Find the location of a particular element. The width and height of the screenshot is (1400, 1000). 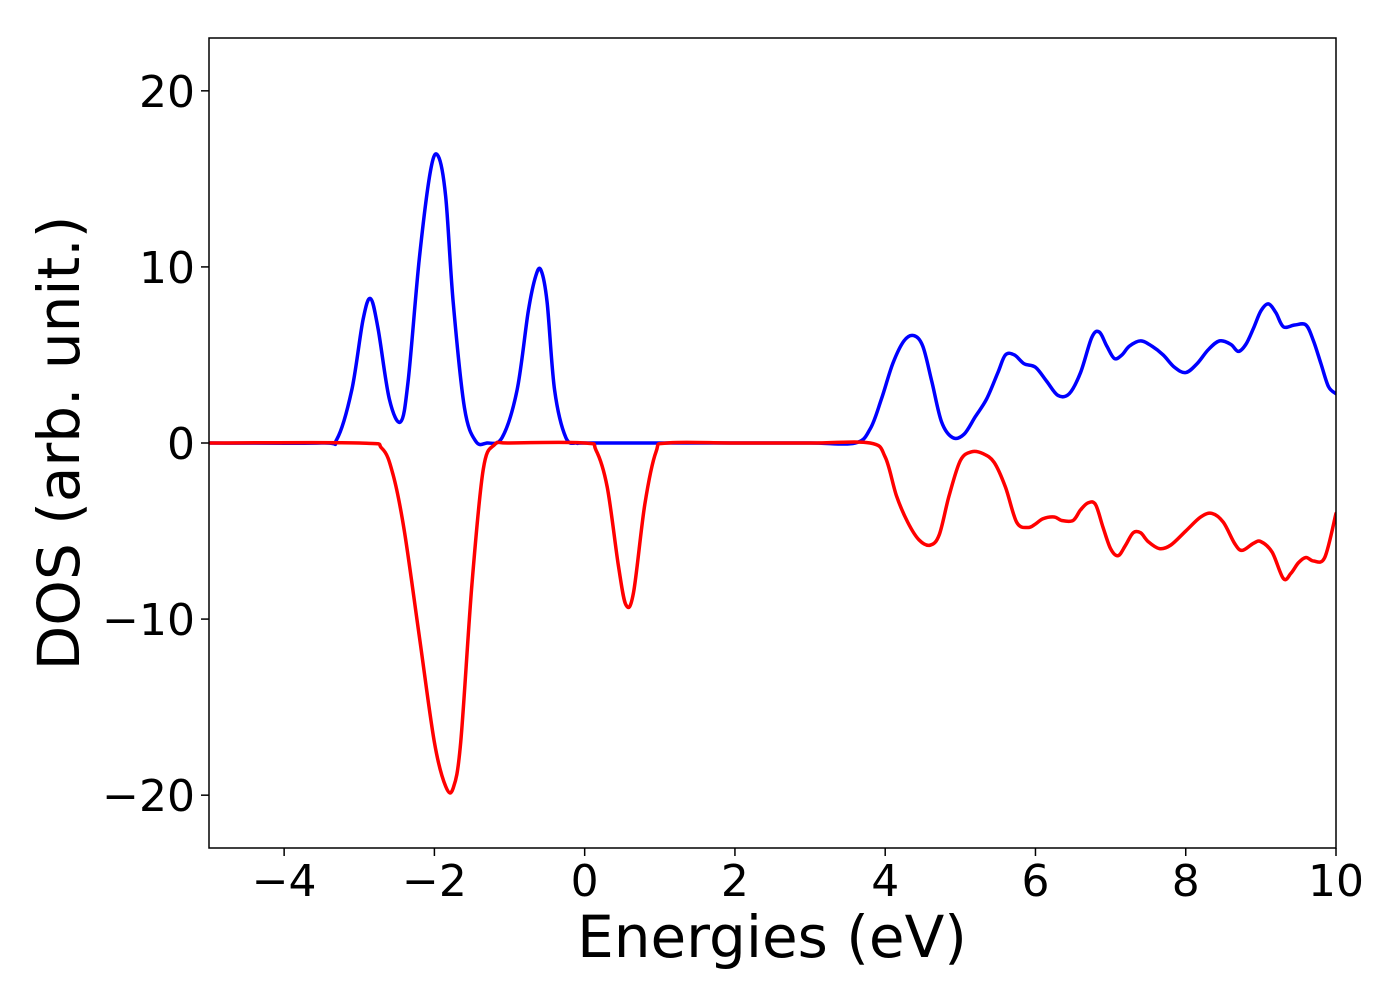

x-tick-label: 10 is located at coordinates (1336, 881).